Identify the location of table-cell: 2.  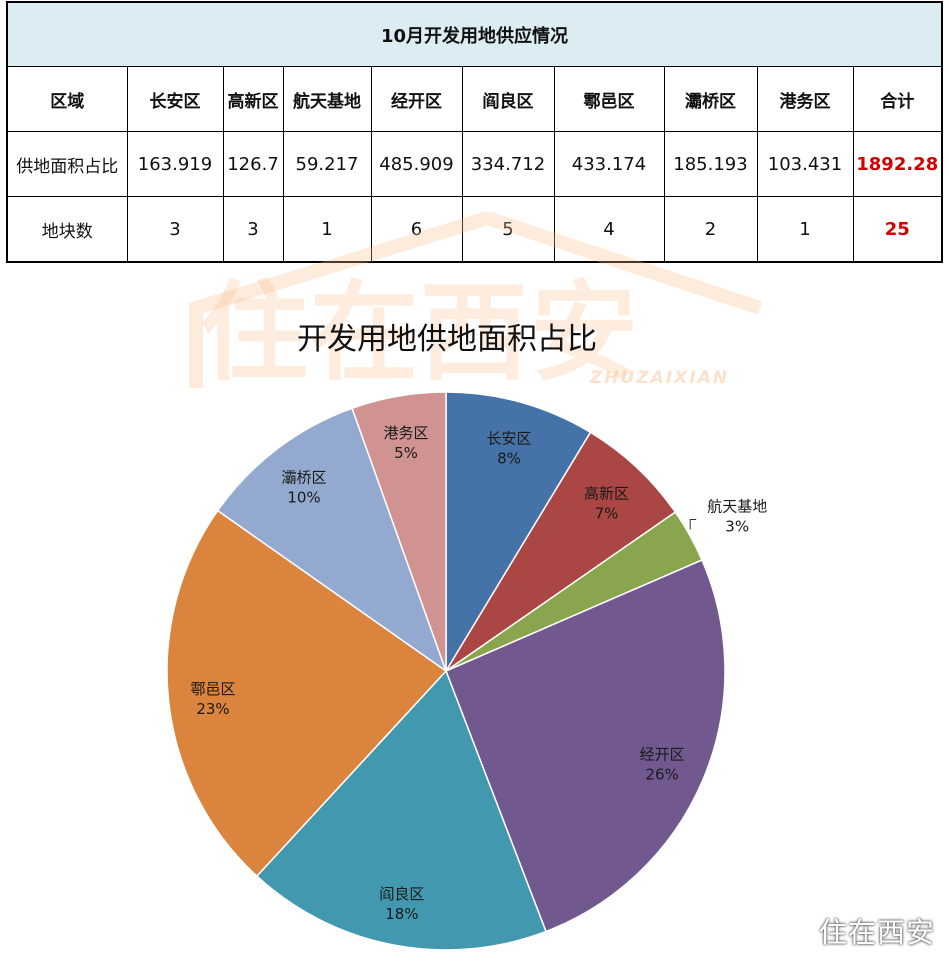
(710, 229).